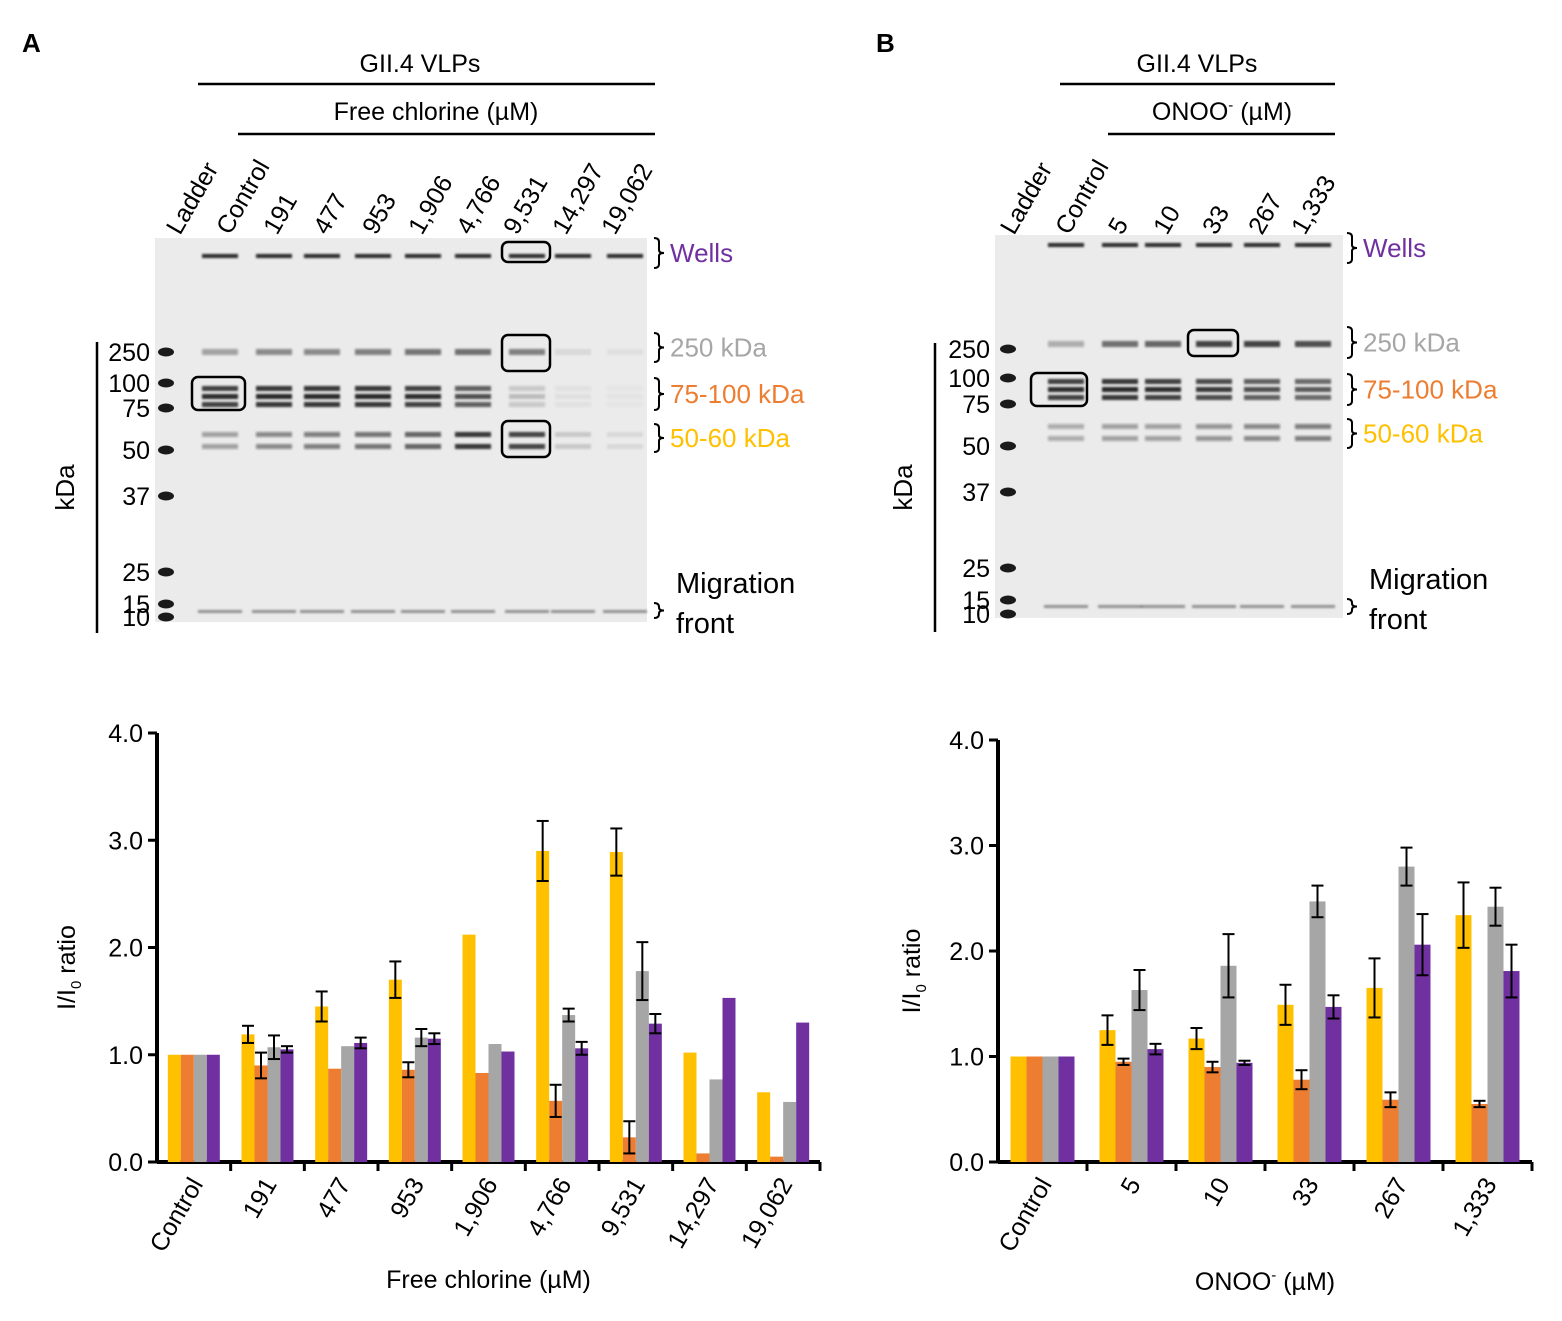 This screenshot has width=1562, height=1321. I want to click on lane-label: 267, so click(1265, 214).